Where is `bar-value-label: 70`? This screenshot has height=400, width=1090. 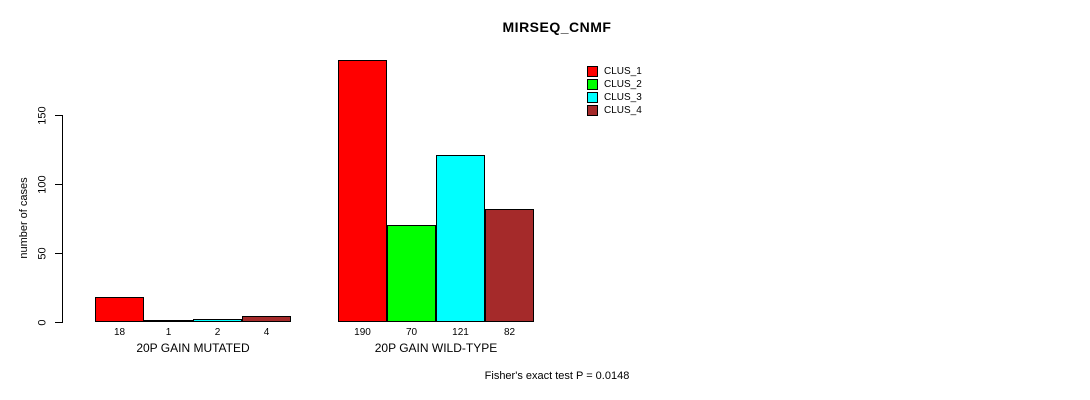
bar-value-label: 70 is located at coordinates (411, 332).